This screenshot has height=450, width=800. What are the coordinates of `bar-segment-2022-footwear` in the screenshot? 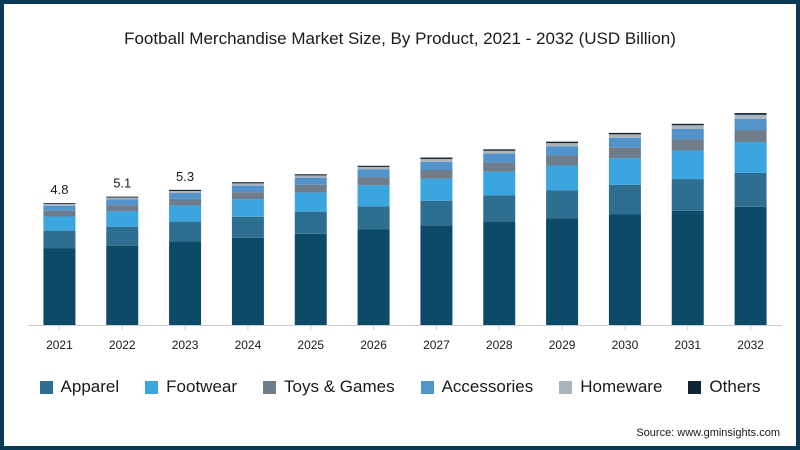 It's located at (122, 236).